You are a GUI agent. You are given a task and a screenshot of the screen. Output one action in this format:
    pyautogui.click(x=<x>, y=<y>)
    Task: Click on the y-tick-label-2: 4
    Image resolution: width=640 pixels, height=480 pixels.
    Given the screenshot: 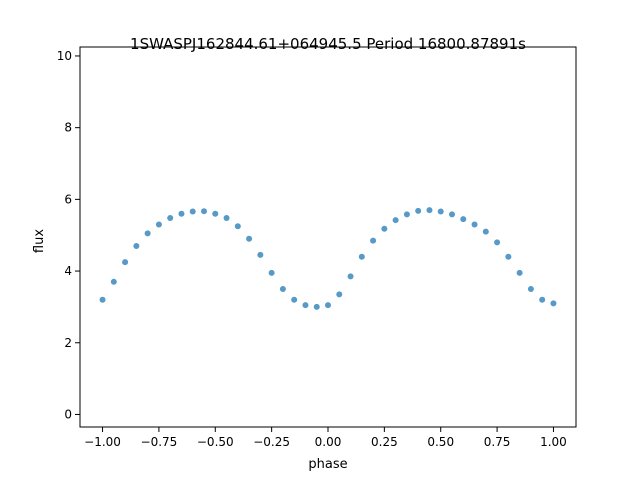 What is the action you would take?
    pyautogui.click(x=68, y=271)
    